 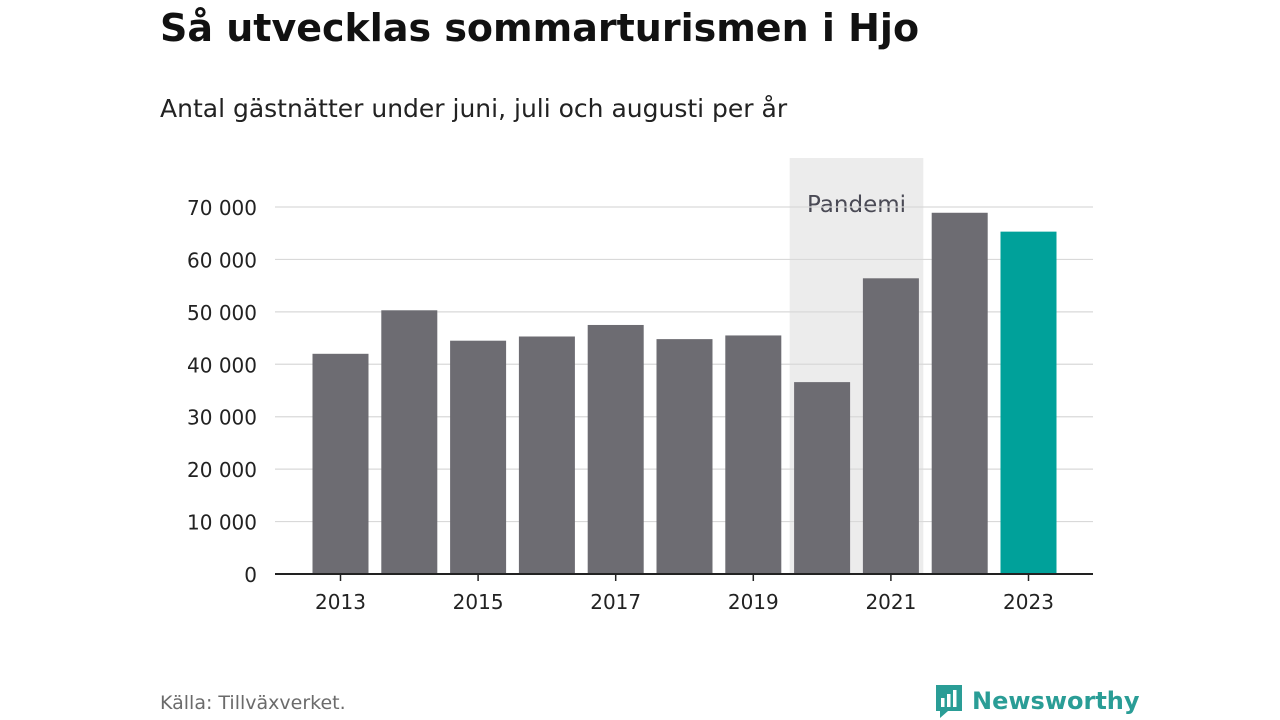 I want to click on y-tick-label: 0, so click(x=250, y=575).